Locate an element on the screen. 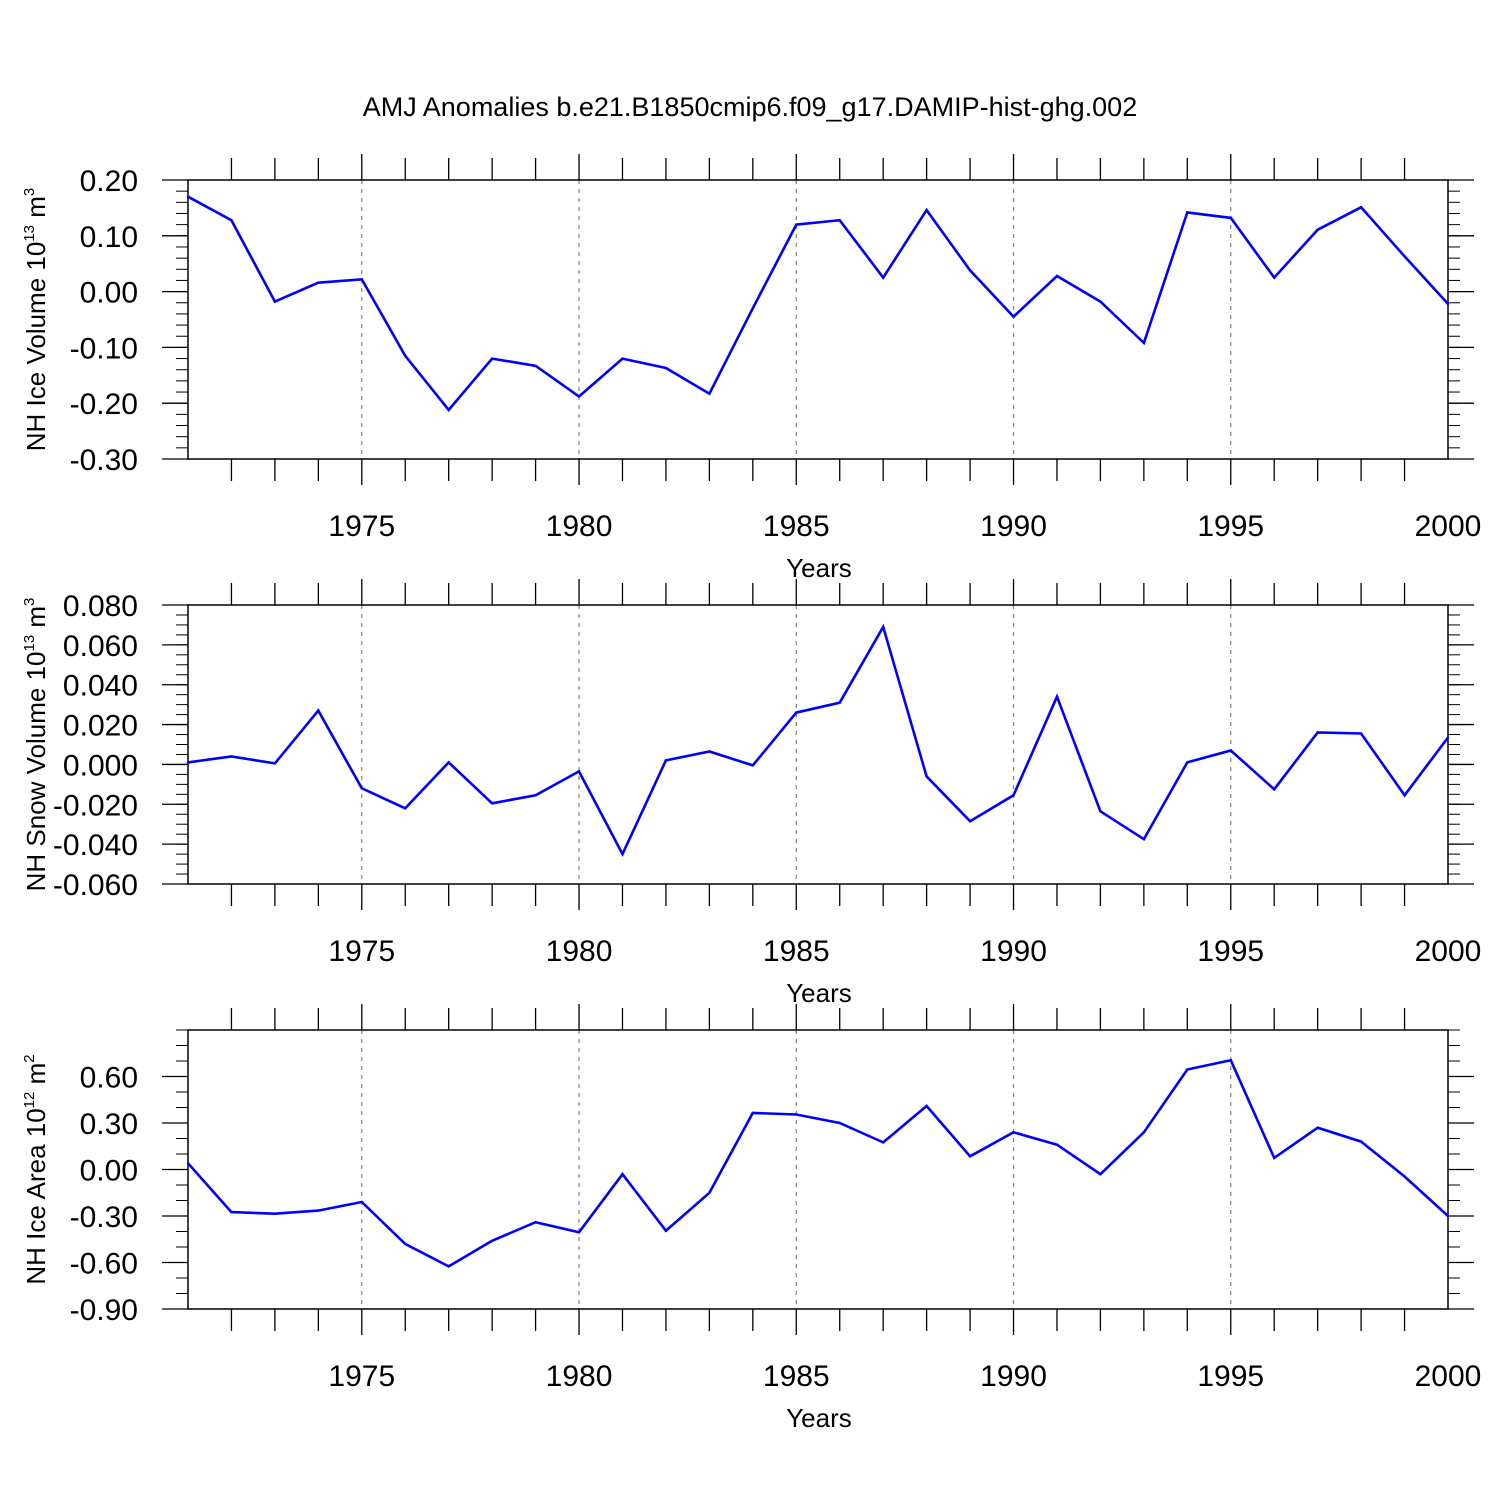 Image resolution: width=1500 pixels, height=1500 pixels. y-axis-title: NH Ice Volume 1013 m3 is located at coordinates (36, 319).